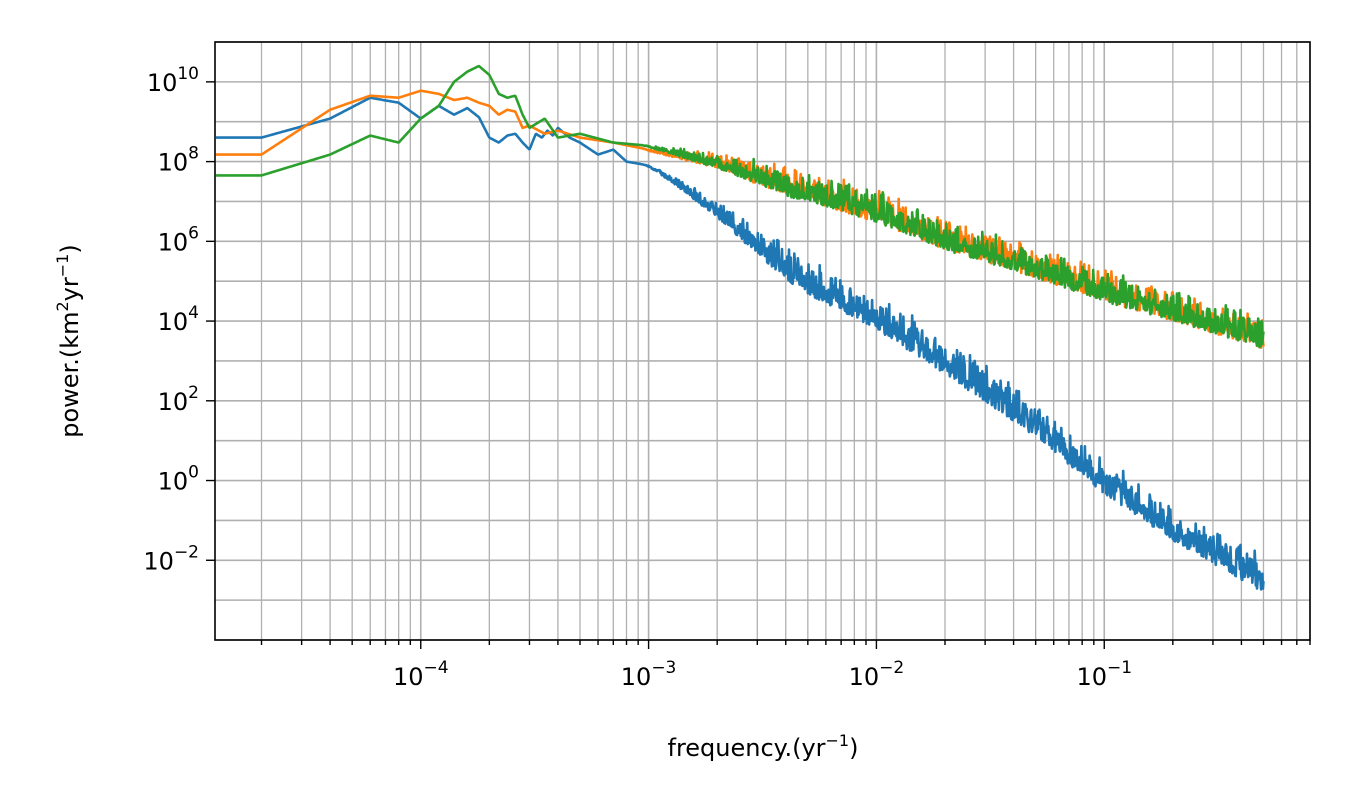 The image size is (1350, 810). I want to click on y-tick-label: 10⁶, so click(178, 239).